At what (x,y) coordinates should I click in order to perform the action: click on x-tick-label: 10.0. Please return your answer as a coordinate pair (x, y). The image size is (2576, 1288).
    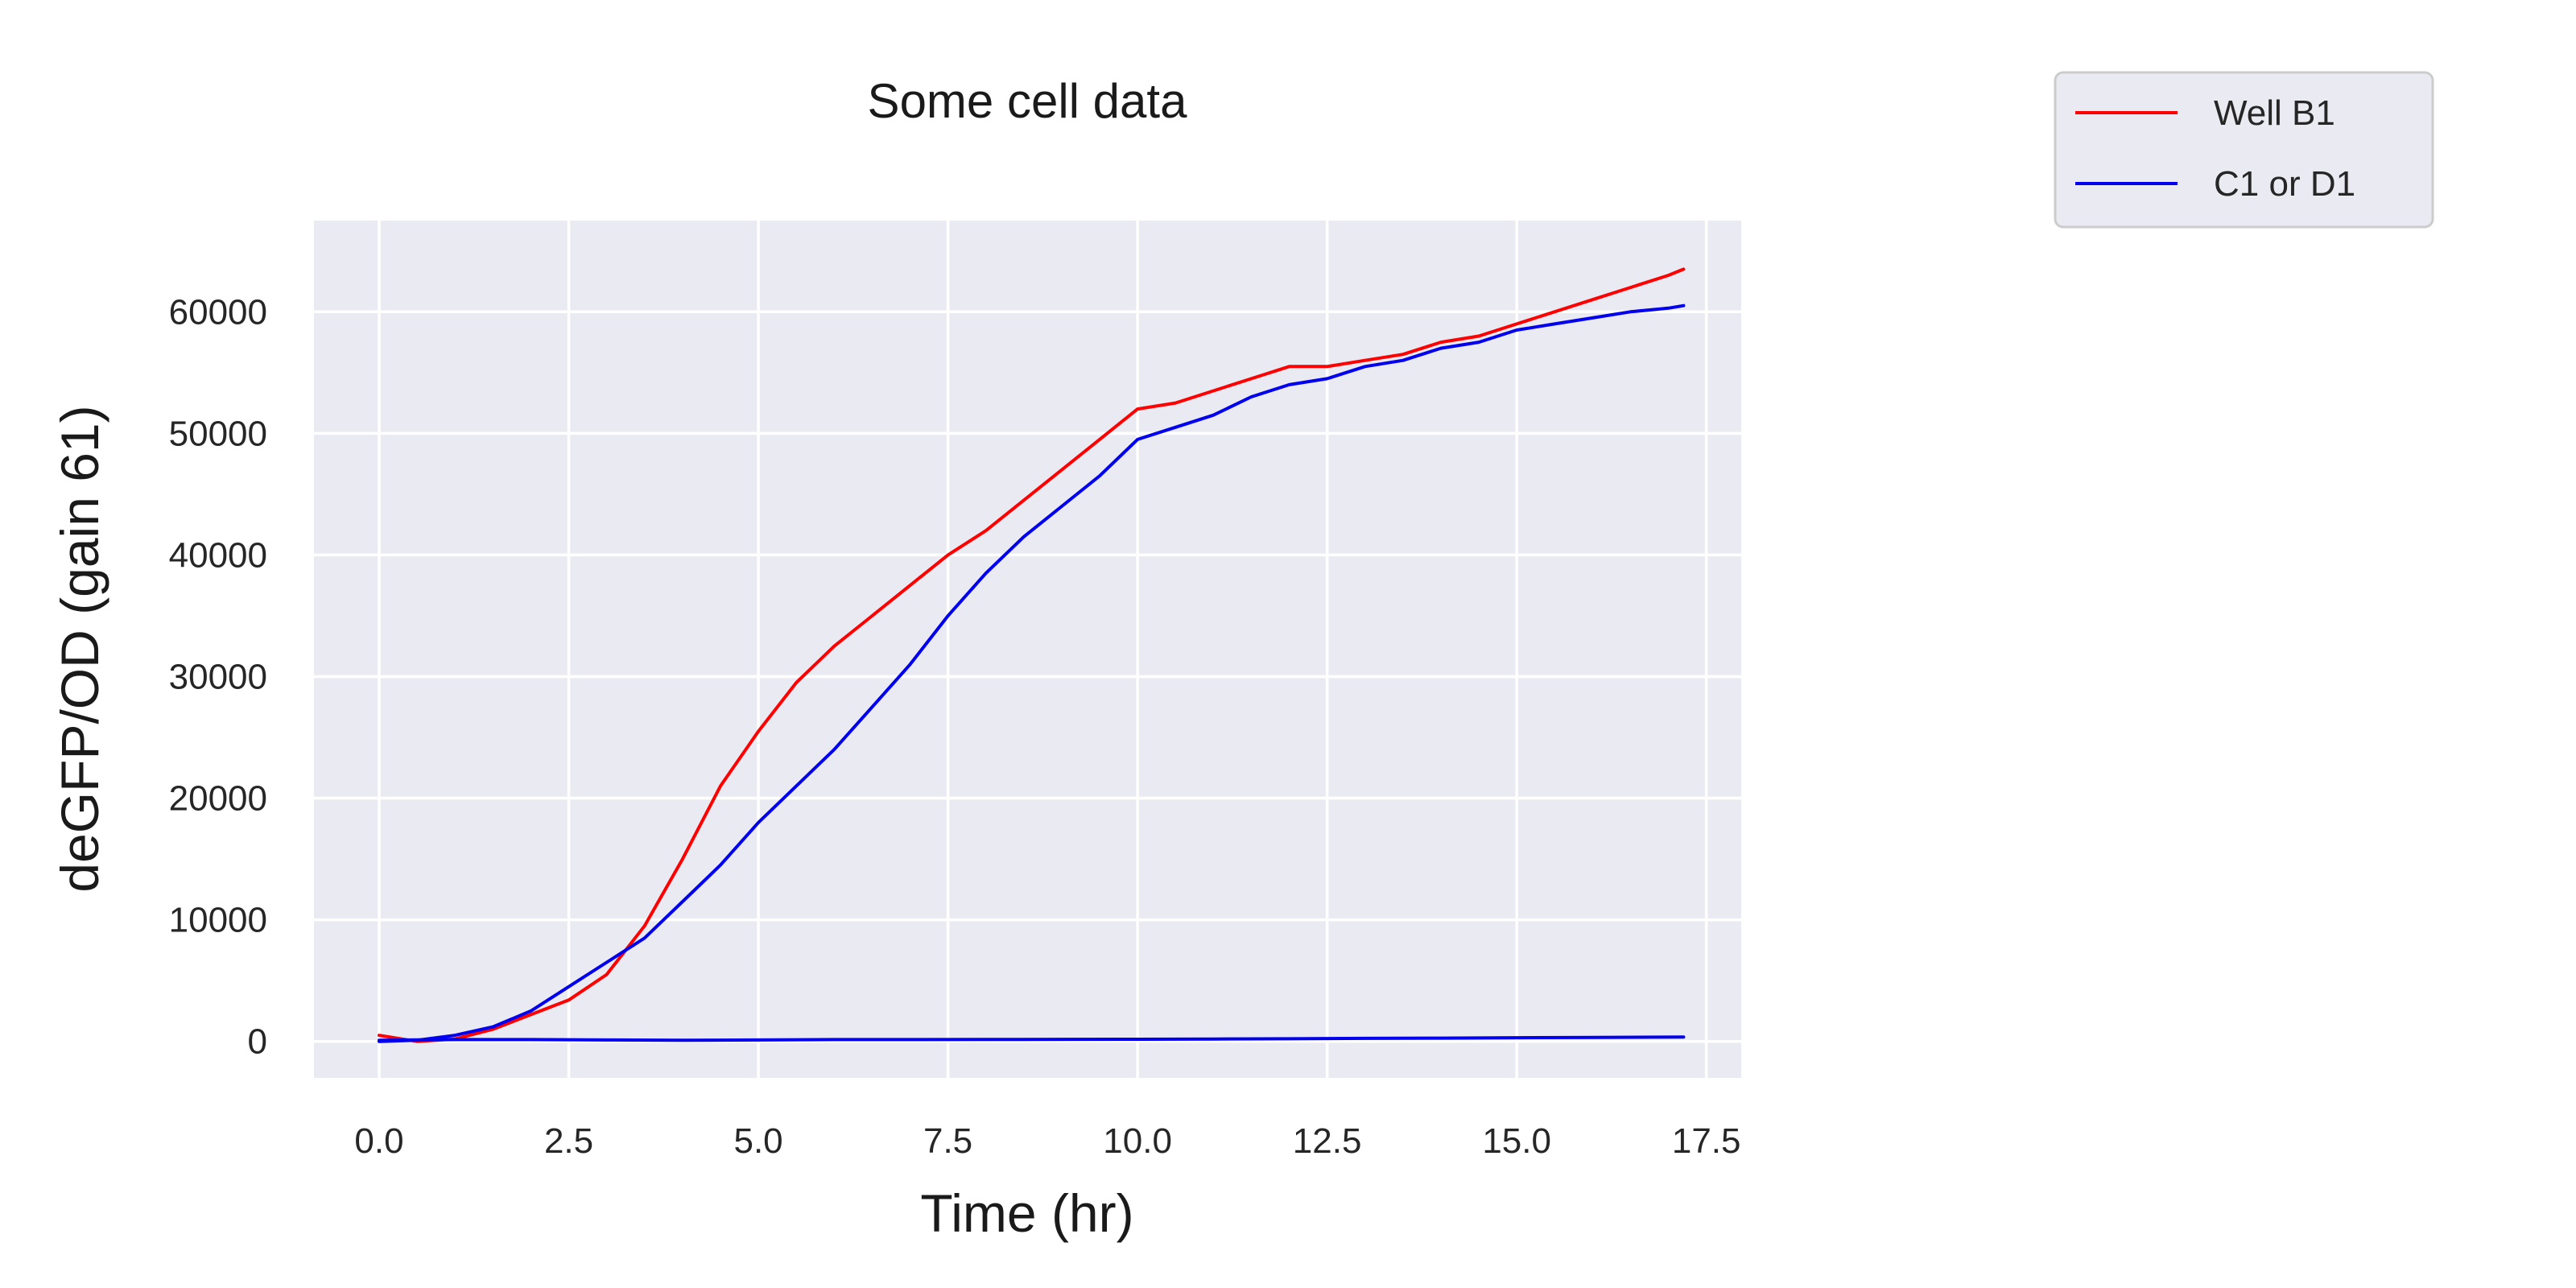
    Looking at the image, I should click on (1137, 1141).